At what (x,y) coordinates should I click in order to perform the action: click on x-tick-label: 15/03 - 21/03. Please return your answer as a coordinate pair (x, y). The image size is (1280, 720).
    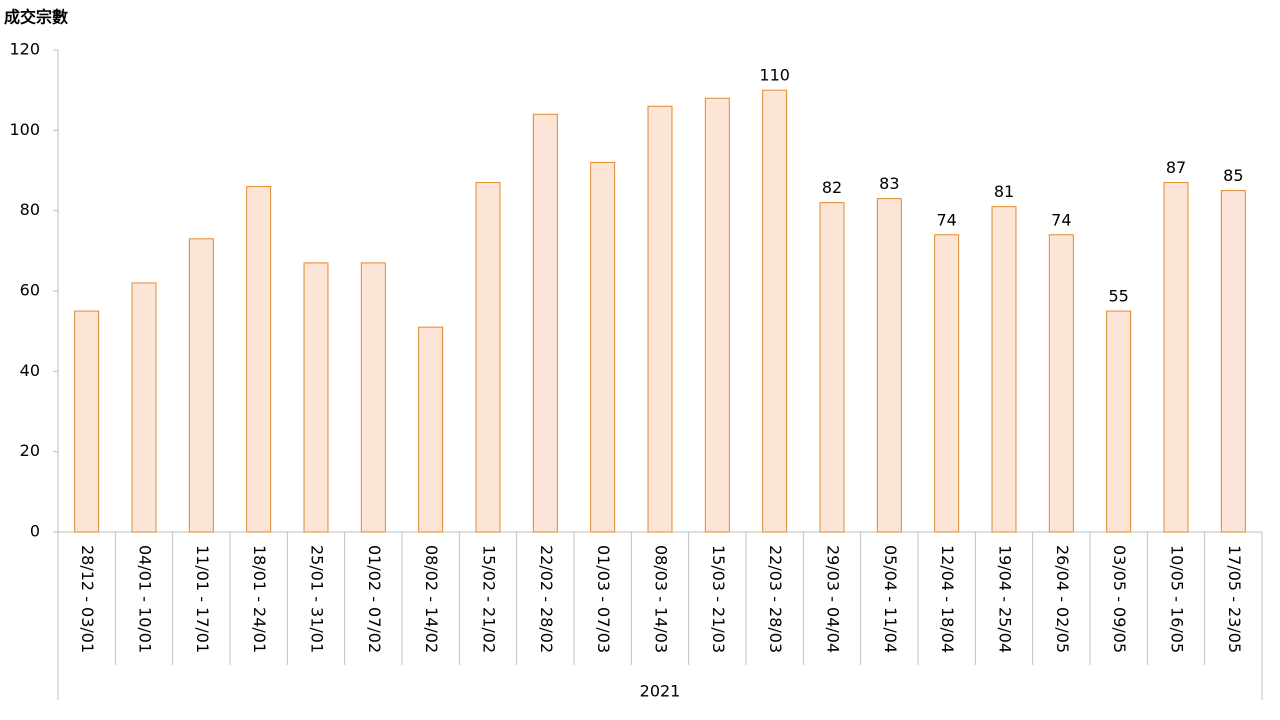
    Looking at the image, I should click on (718, 599).